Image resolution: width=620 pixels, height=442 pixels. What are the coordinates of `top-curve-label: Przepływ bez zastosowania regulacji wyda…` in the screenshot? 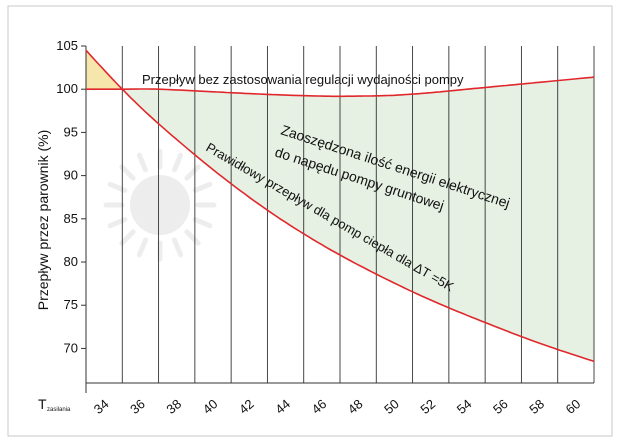 It's located at (303, 79).